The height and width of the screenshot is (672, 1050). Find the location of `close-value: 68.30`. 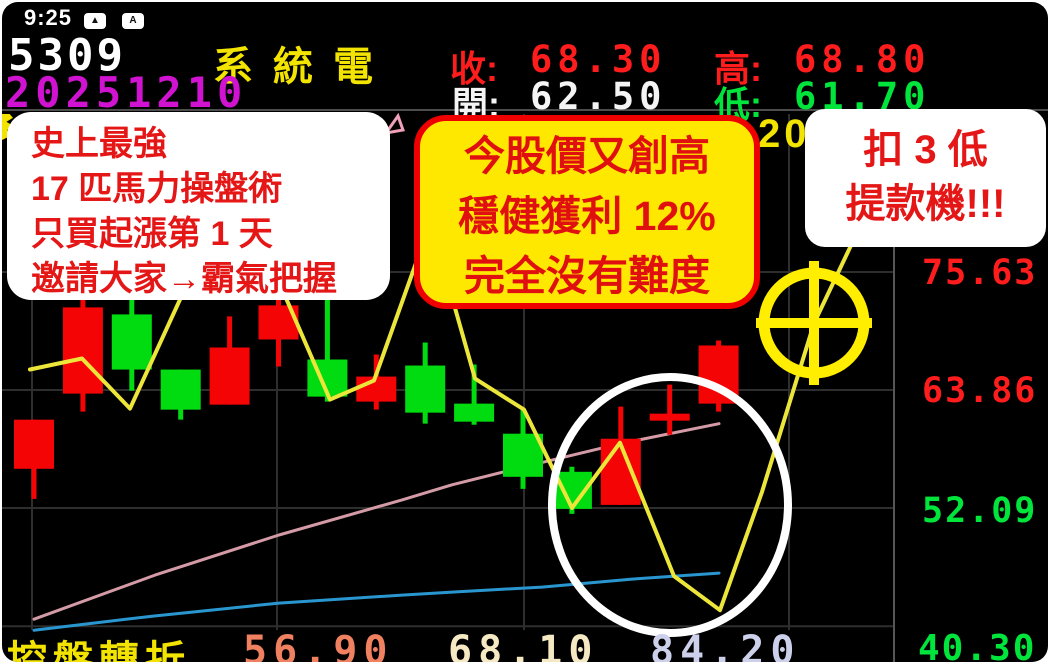

close-value: 68.30 is located at coordinates (598, 59).